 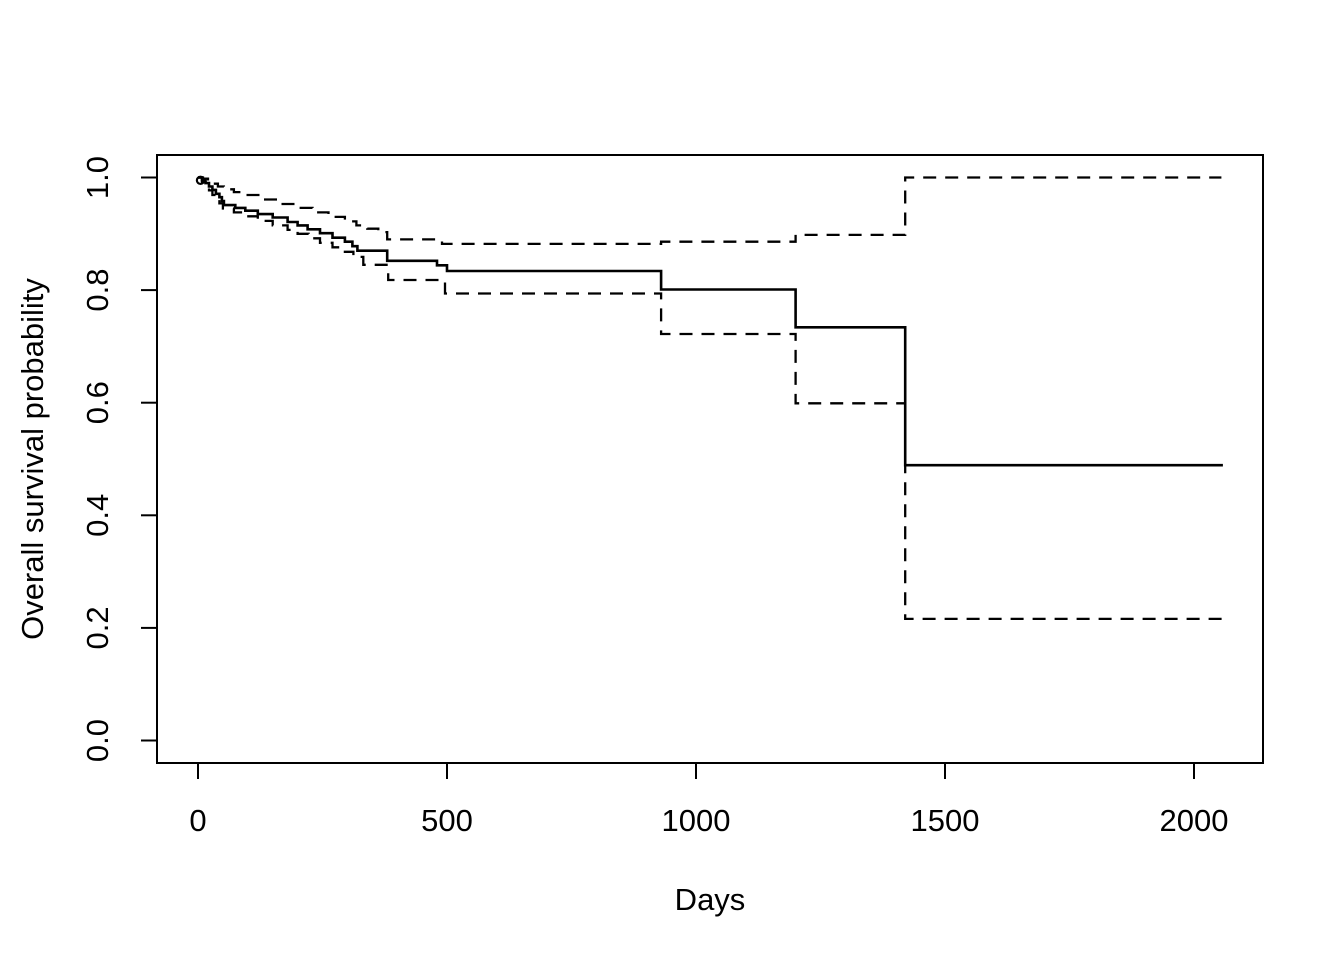 What do you see at coordinates (97, 740) in the screenshot?
I see `svg-text: 0.0` at bounding box center [97, 740].